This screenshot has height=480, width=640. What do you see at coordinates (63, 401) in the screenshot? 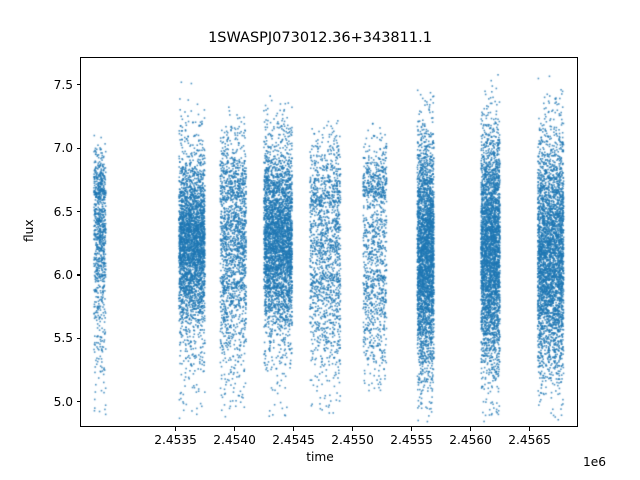
I see `y-tick-label: 5.0` at bounding box center [63, 401].